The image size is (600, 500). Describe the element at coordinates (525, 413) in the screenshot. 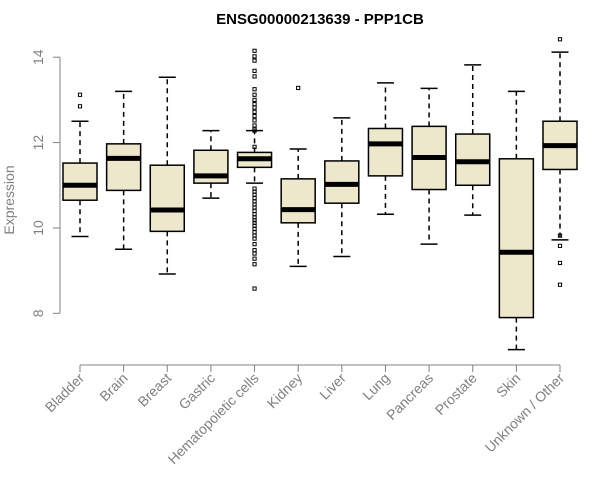

I see `x-tick-label: Unknown / Other` at that location.